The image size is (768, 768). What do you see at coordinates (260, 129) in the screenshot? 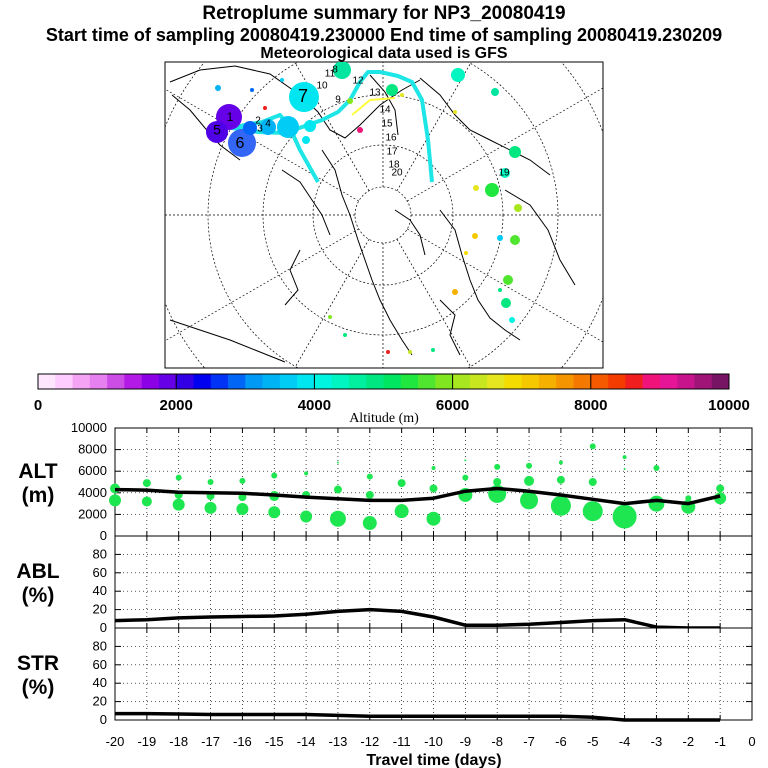
I see `map-day-label: 3` at bounding box center [260, 129].